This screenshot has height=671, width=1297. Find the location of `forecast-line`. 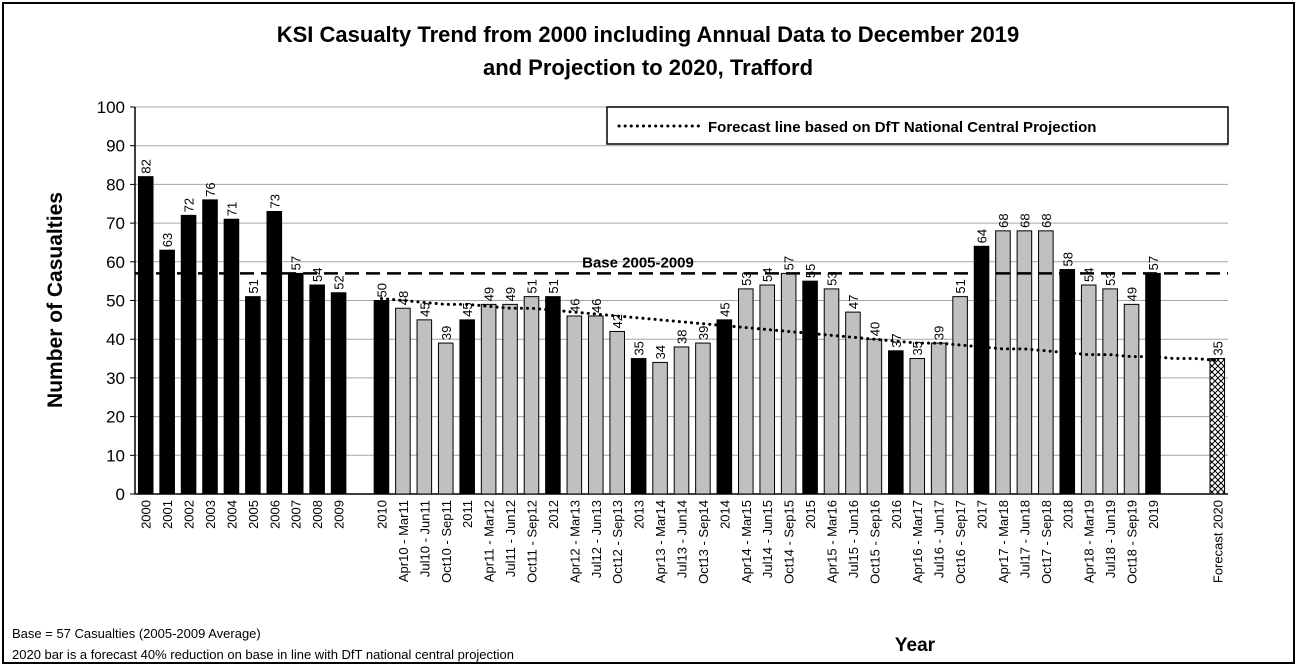

forecast-line is located at coordinates (799, 329).